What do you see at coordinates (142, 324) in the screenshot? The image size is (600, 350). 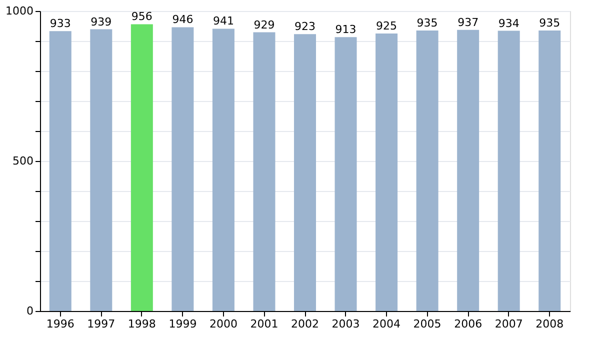 I see `x-tick-label: 1998` at bounding box center [142, 324].